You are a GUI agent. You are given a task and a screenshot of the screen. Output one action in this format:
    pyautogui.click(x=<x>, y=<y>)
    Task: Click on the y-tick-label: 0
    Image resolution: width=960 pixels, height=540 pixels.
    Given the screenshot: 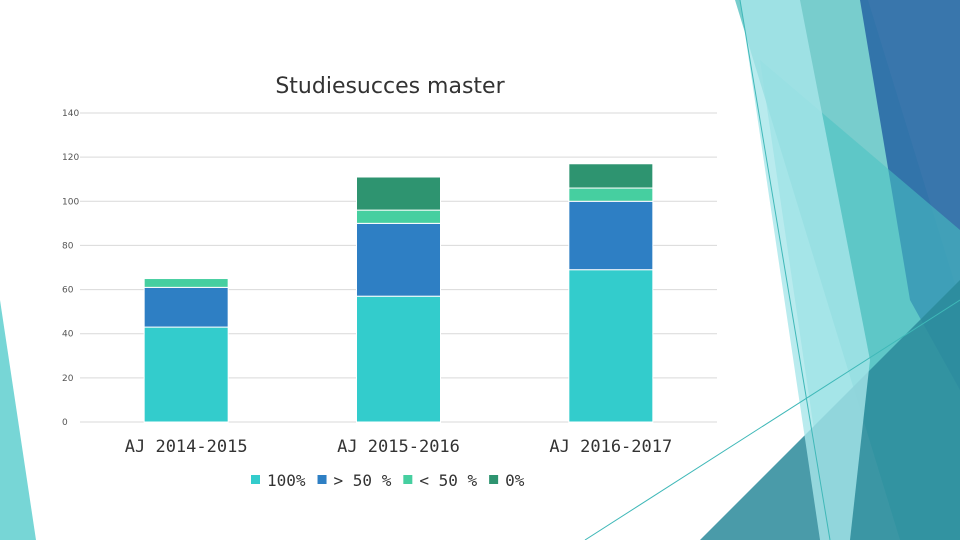 What is the action you would take?
    pyautogui.click(x=65, y=423)
    